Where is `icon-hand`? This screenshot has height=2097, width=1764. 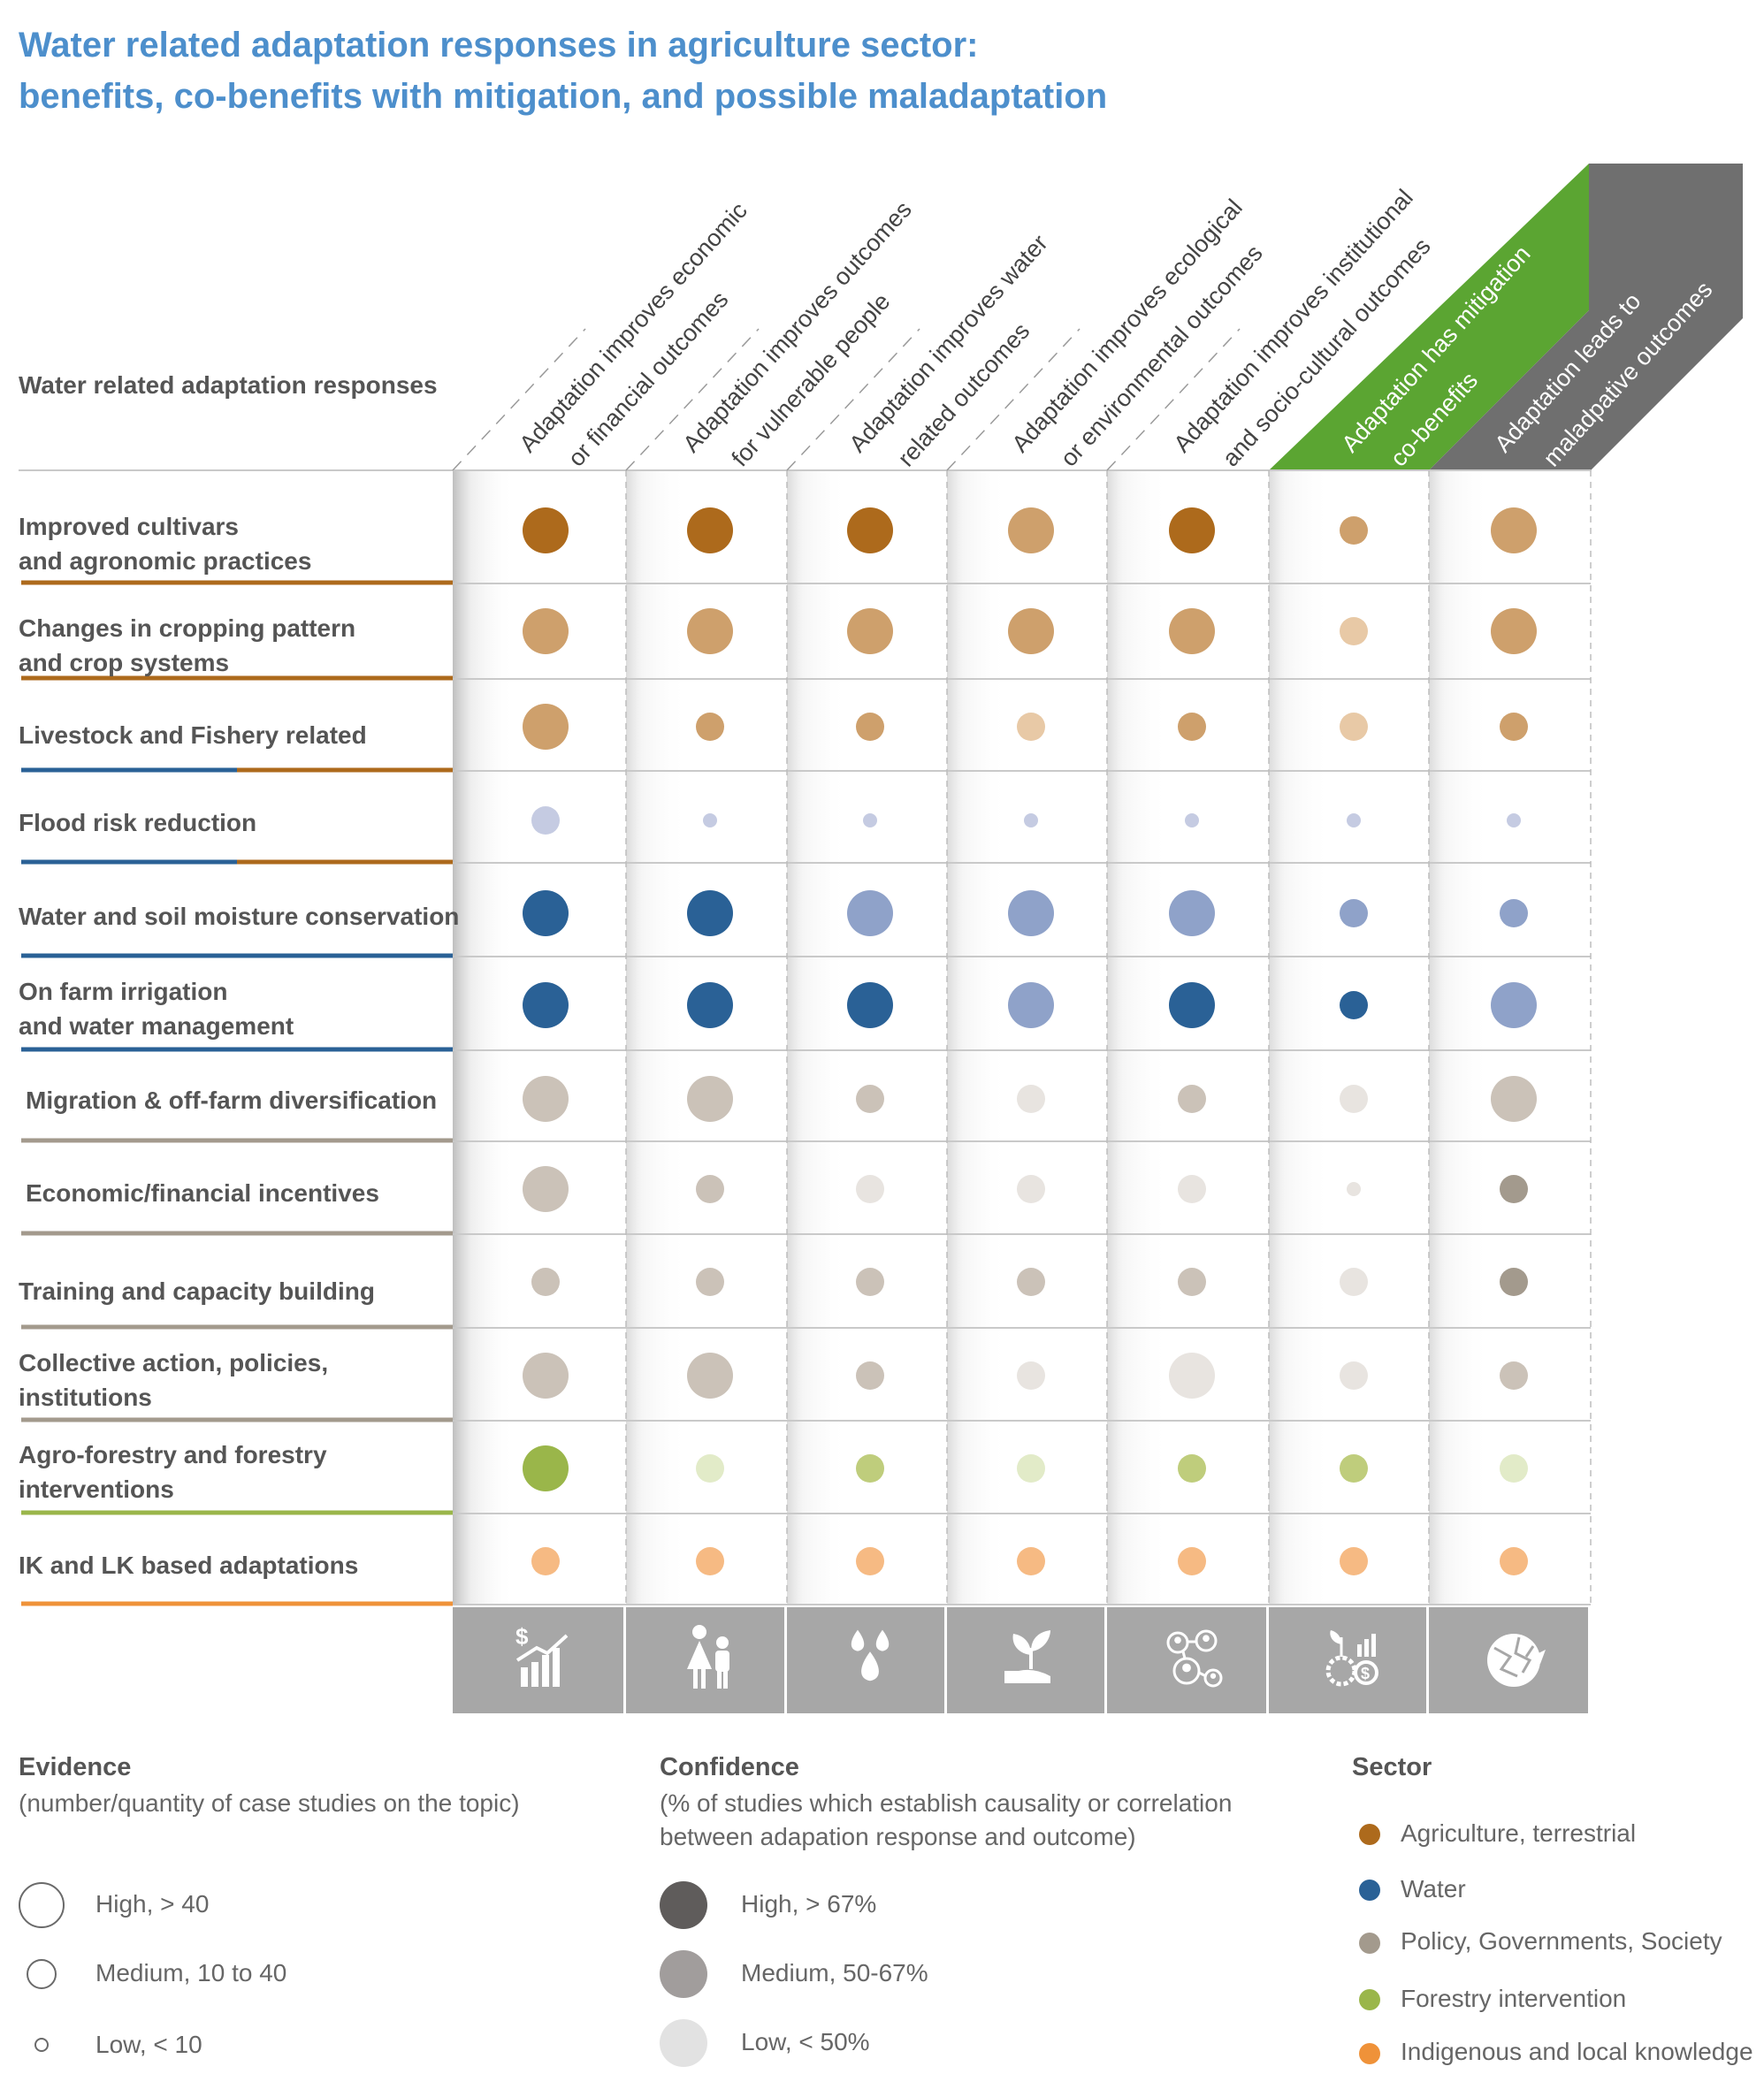
icon-hand is located at coordinates (1027, 1676).